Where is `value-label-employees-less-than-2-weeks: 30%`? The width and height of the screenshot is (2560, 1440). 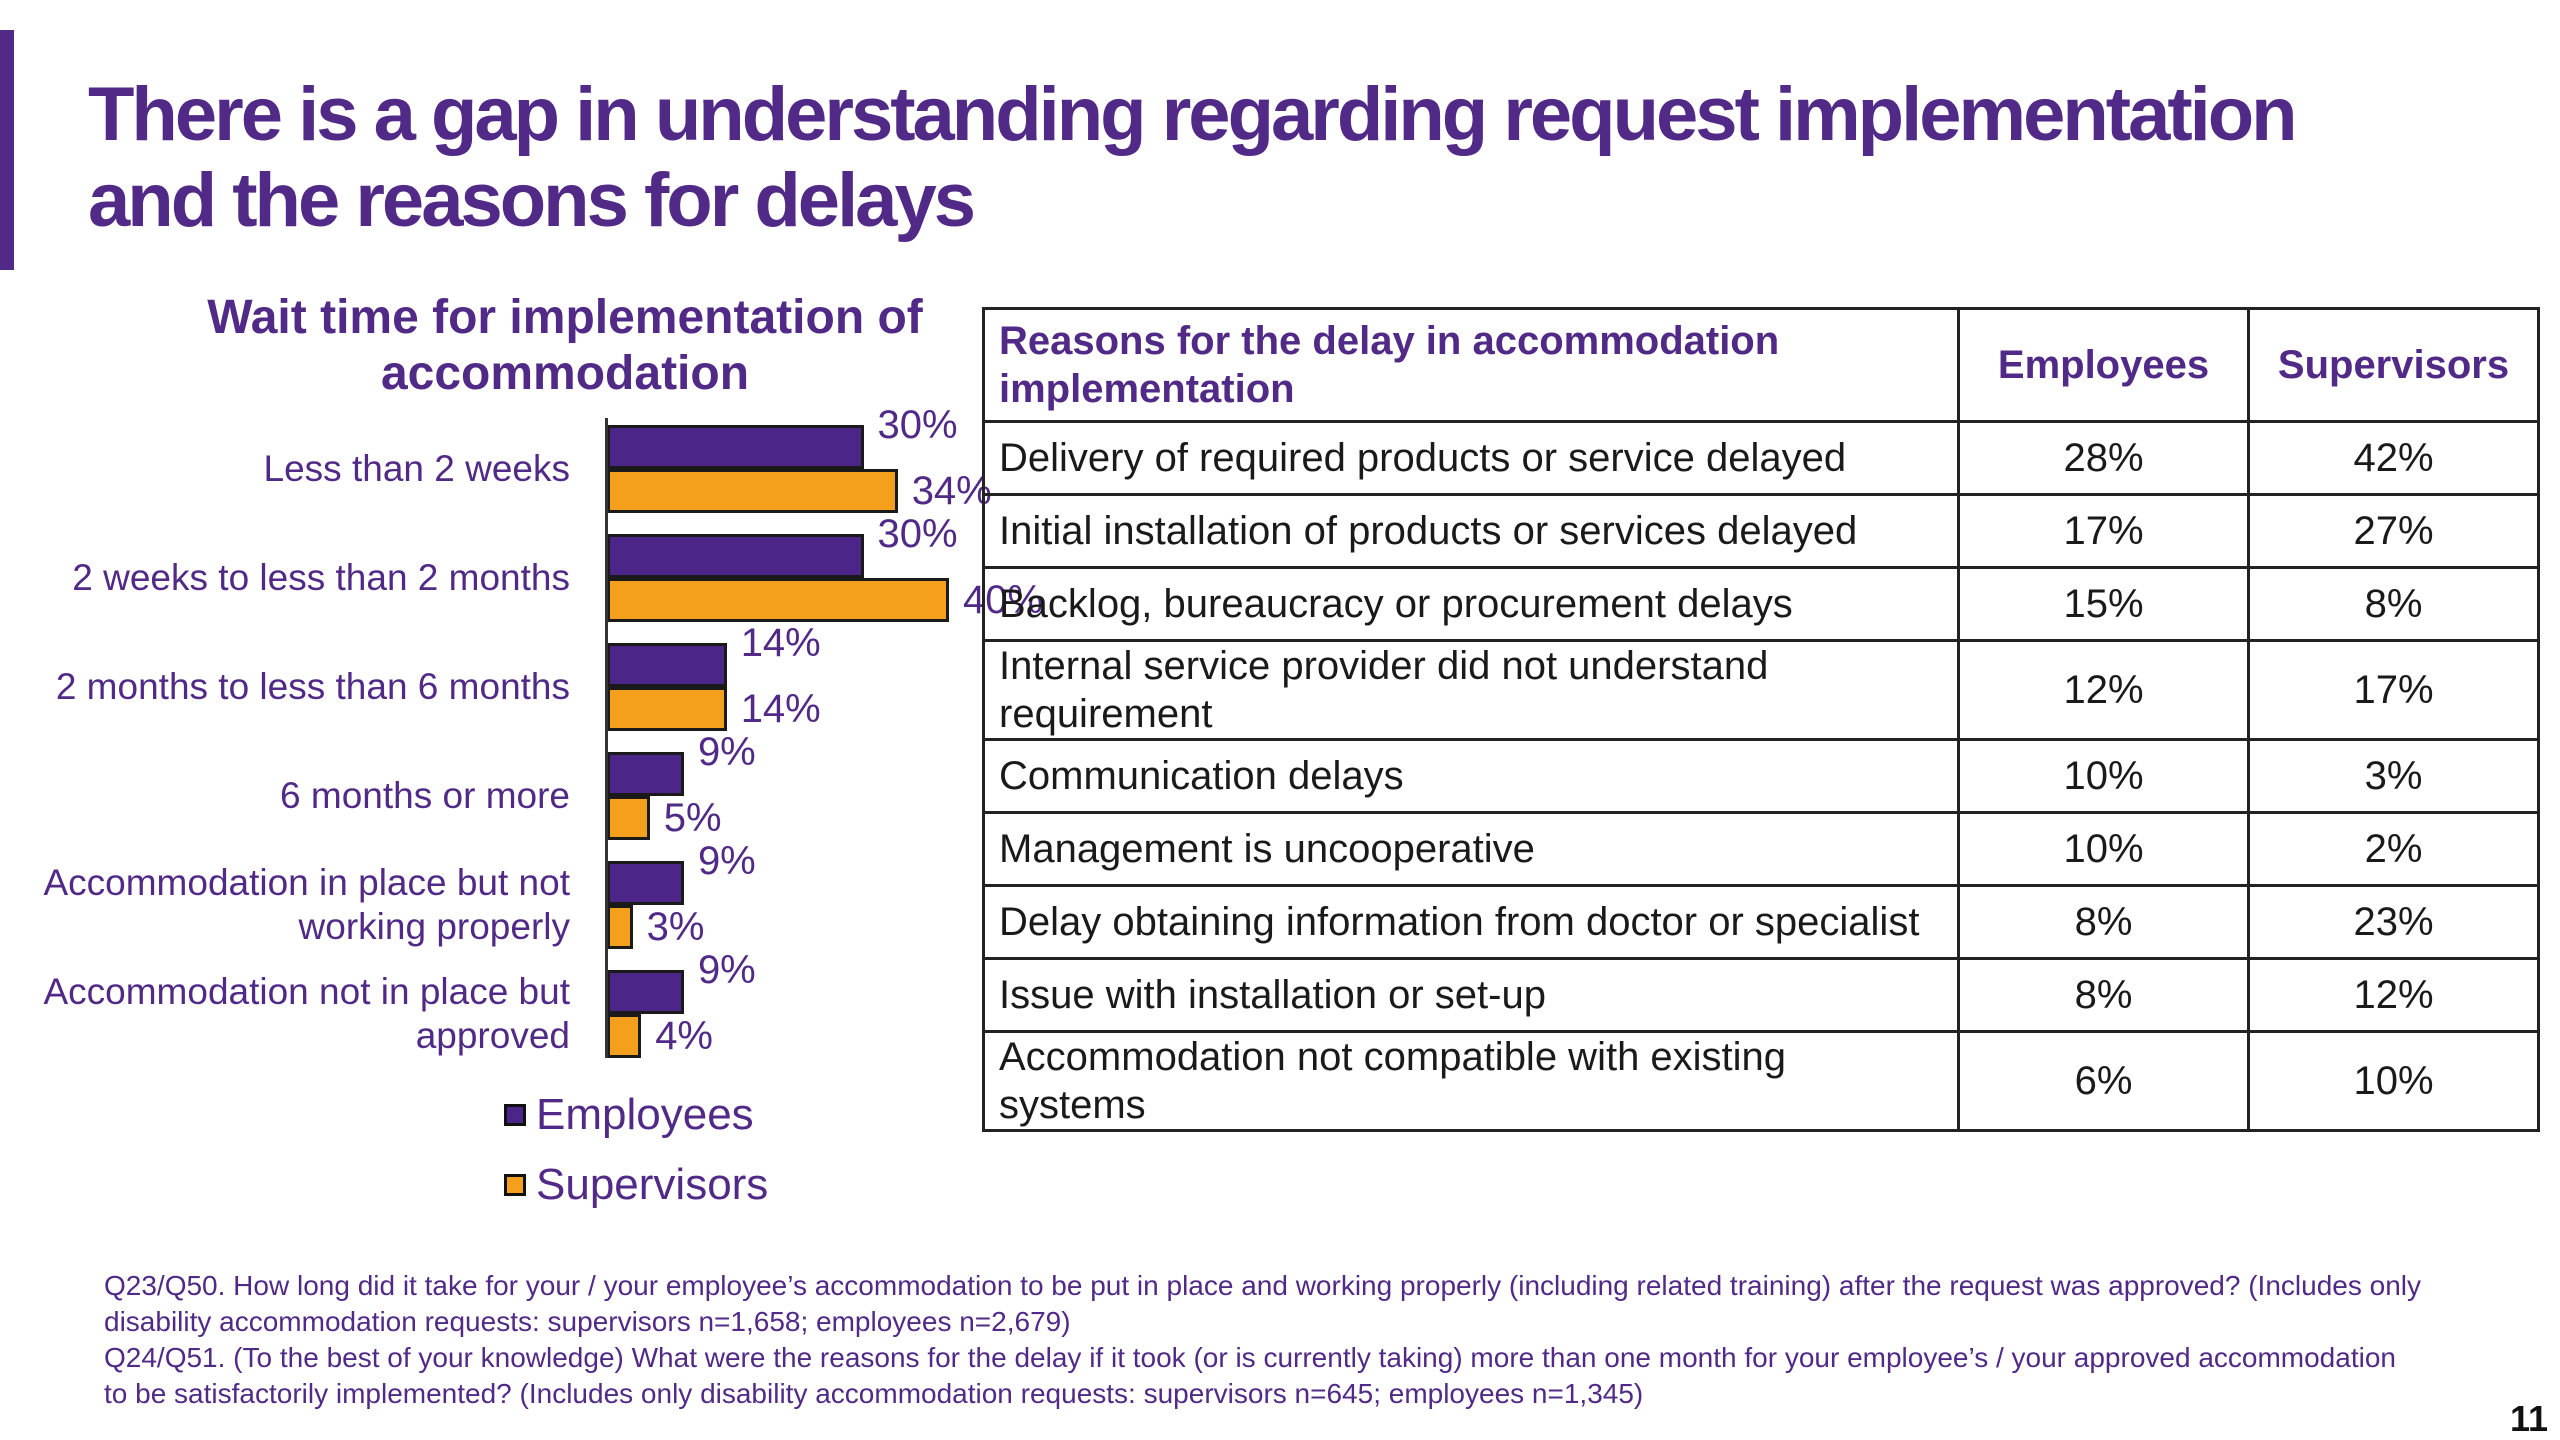 value-label-employees-less-than-2-weeks: 30% is located at coordinates (917, 425).